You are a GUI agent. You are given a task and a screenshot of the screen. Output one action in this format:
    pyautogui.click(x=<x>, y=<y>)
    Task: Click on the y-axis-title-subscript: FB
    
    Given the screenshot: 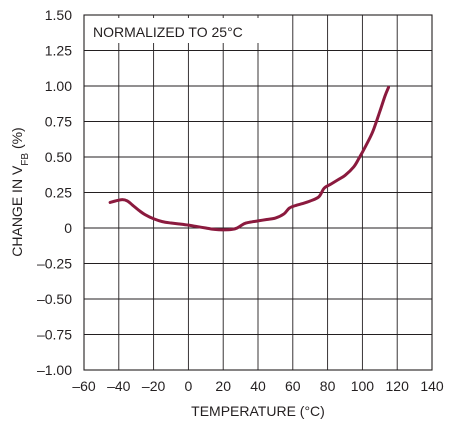 What is the action you would take?
    pyautogui.click(x=25, y=159)
    